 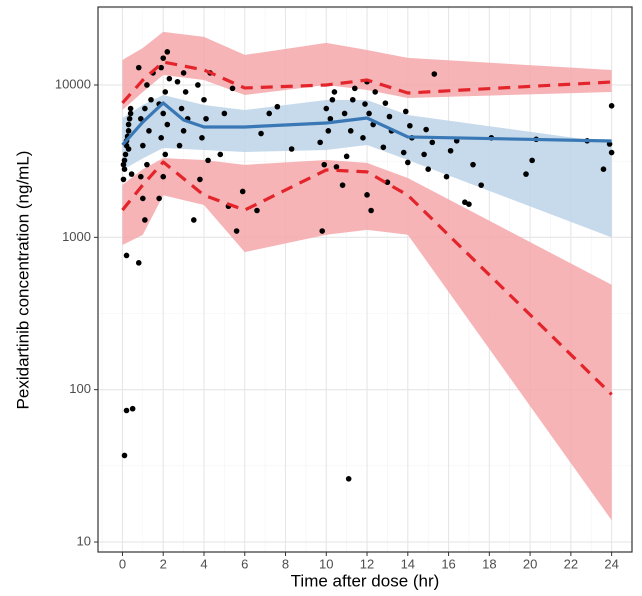 What do you see at coordinates (73, 83) in the screenshot?
I see `y-tick-label: 10000` at bounding box center [73, 83].